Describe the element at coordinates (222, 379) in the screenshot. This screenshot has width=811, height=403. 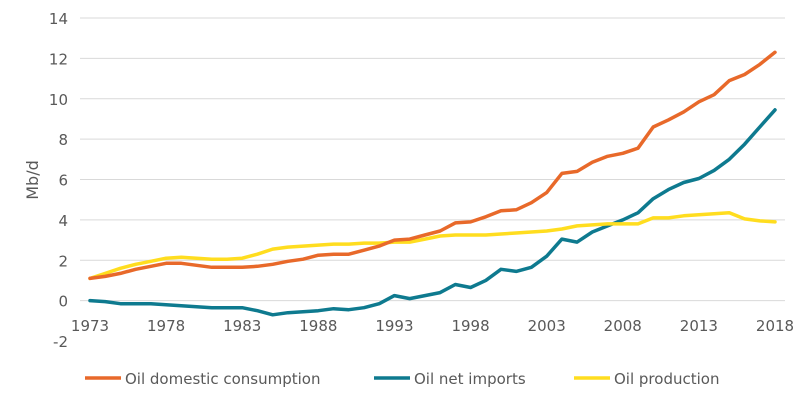
I see `legend-label: Oil domestic consumption` at that location.